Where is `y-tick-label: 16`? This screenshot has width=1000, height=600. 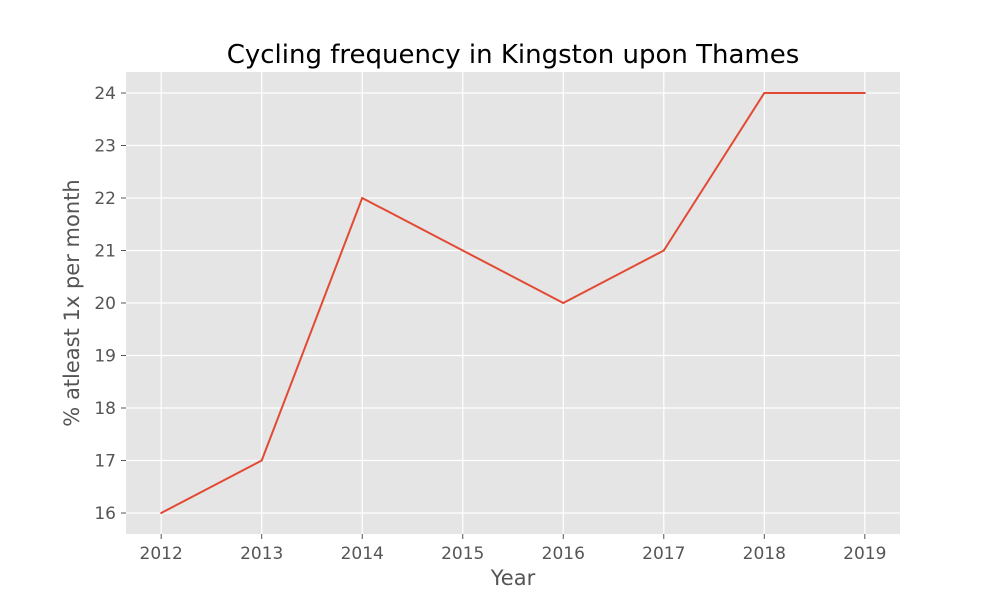 y-tick-label: 16 is located at coordinates (105, 514).